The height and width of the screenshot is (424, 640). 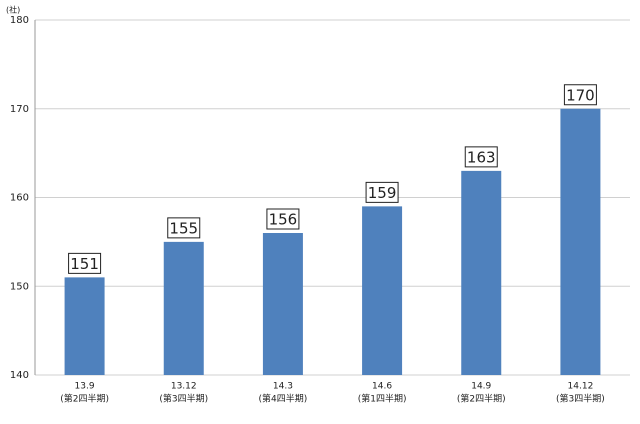 What do you see at coordinates (85, 387) in the screenshot?
I see `x-tick-label: 13.9` at bounding box center [85, 387].